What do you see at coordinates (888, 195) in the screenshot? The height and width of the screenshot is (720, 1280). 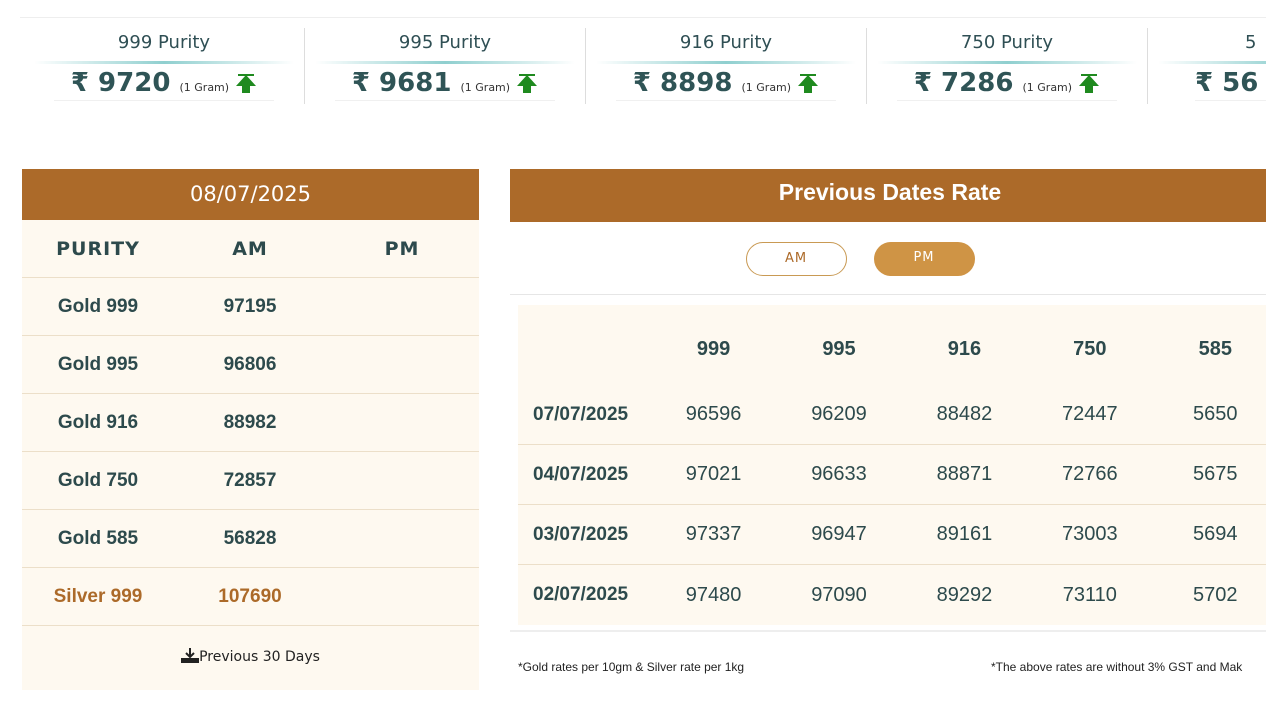 I see `previous-title: Previous Dates Rate` at bounding box center [888, 195].